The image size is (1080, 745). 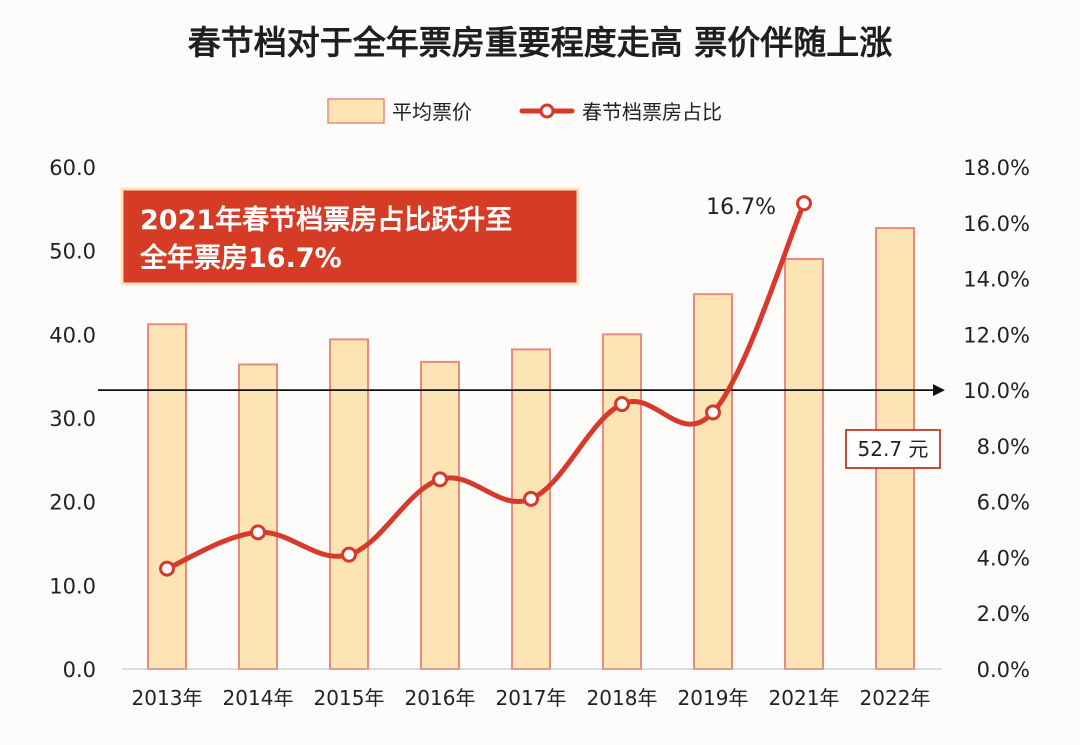 What do you see at coordinates (804, 698) in the screenshot?
I see `x-tick-label: 2021年` at bounding box center [804, 698].